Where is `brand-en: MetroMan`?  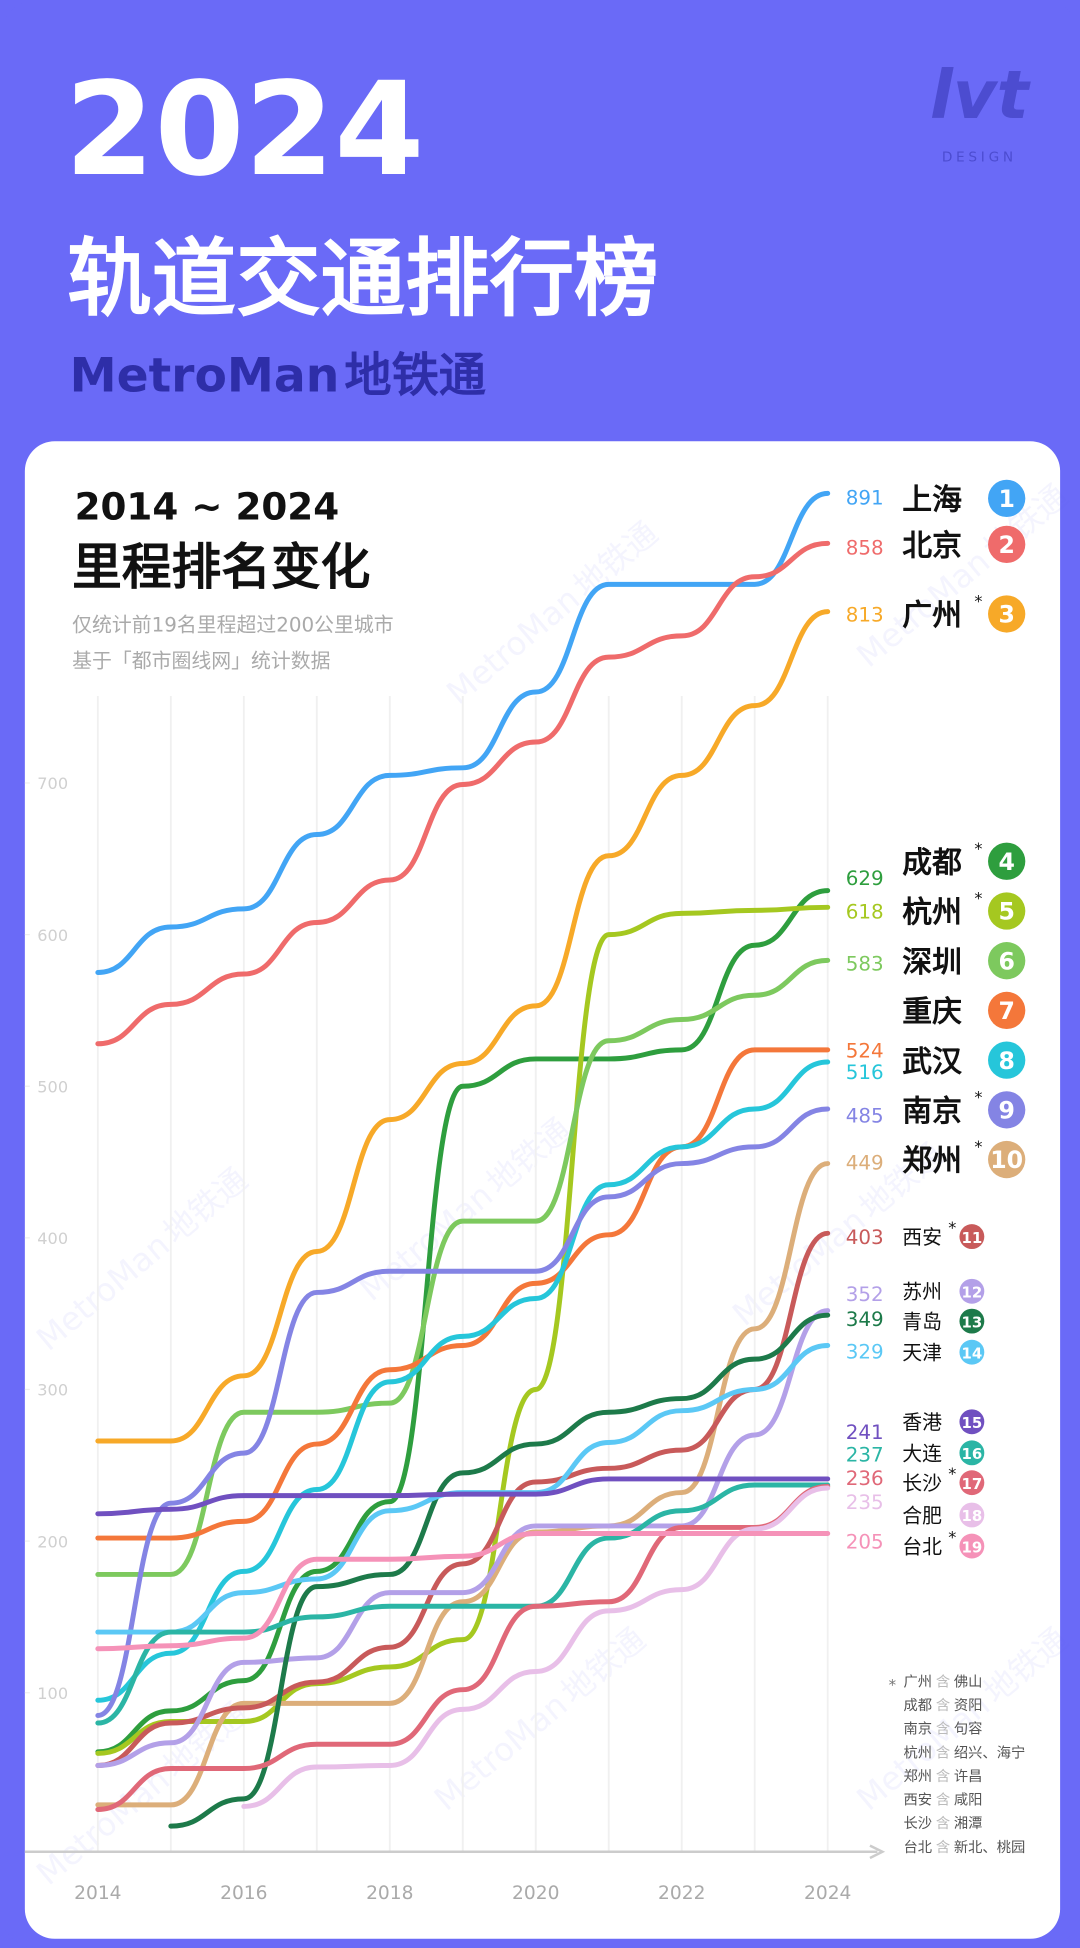 brand-en: MetroMan is located at coordinates (205, 375).